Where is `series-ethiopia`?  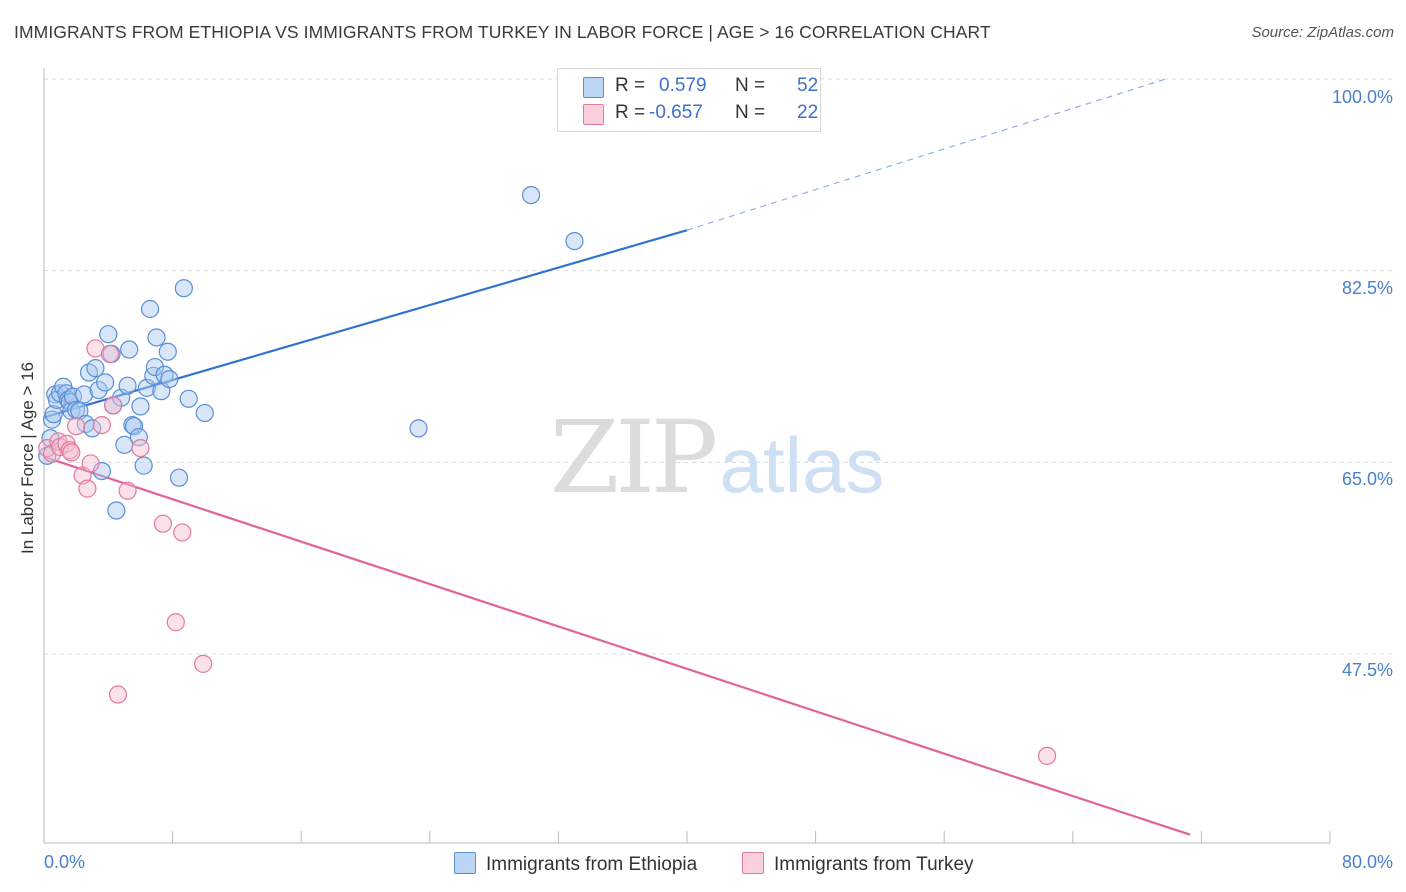 series-ethiopia is located at coordinates (311, 352).